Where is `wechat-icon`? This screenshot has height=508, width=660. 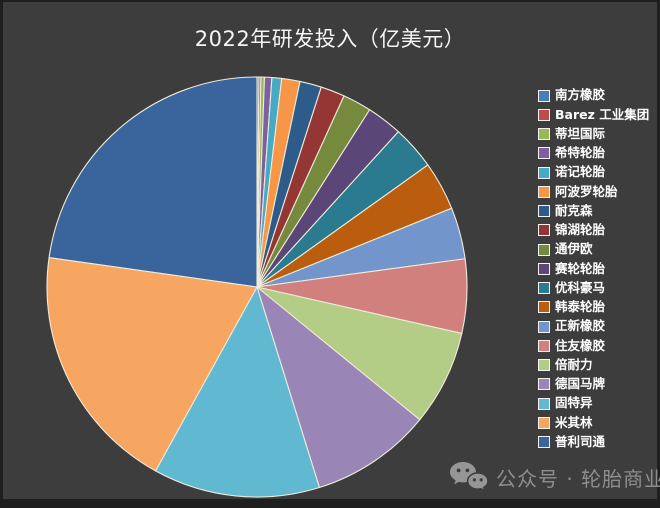 wechat-icon is located at coordinates (469, 477).